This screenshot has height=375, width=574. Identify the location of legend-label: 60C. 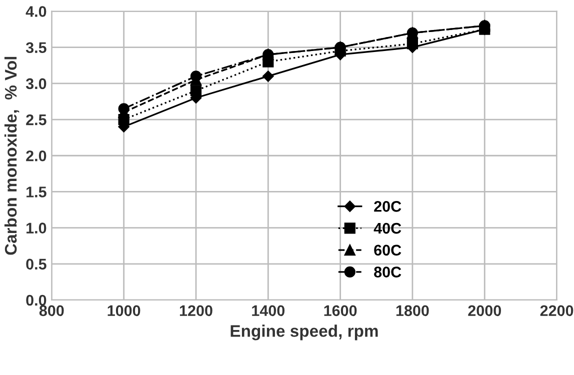
(388, 250).